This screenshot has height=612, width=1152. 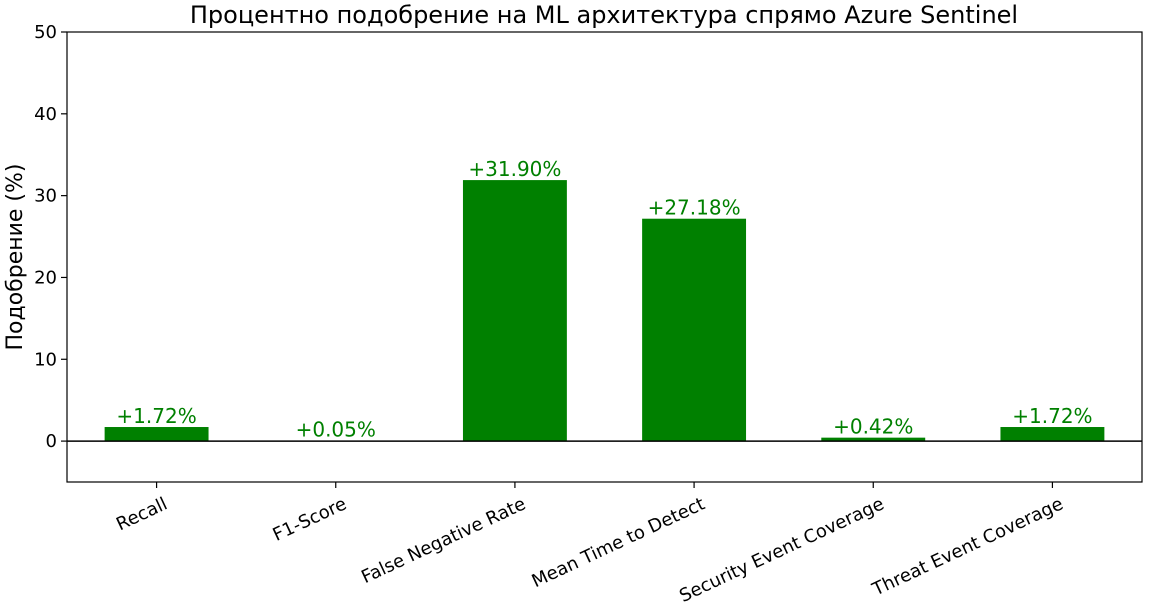 I want to click on bar-value-label: +31.90%, so click(x=514, y=169).